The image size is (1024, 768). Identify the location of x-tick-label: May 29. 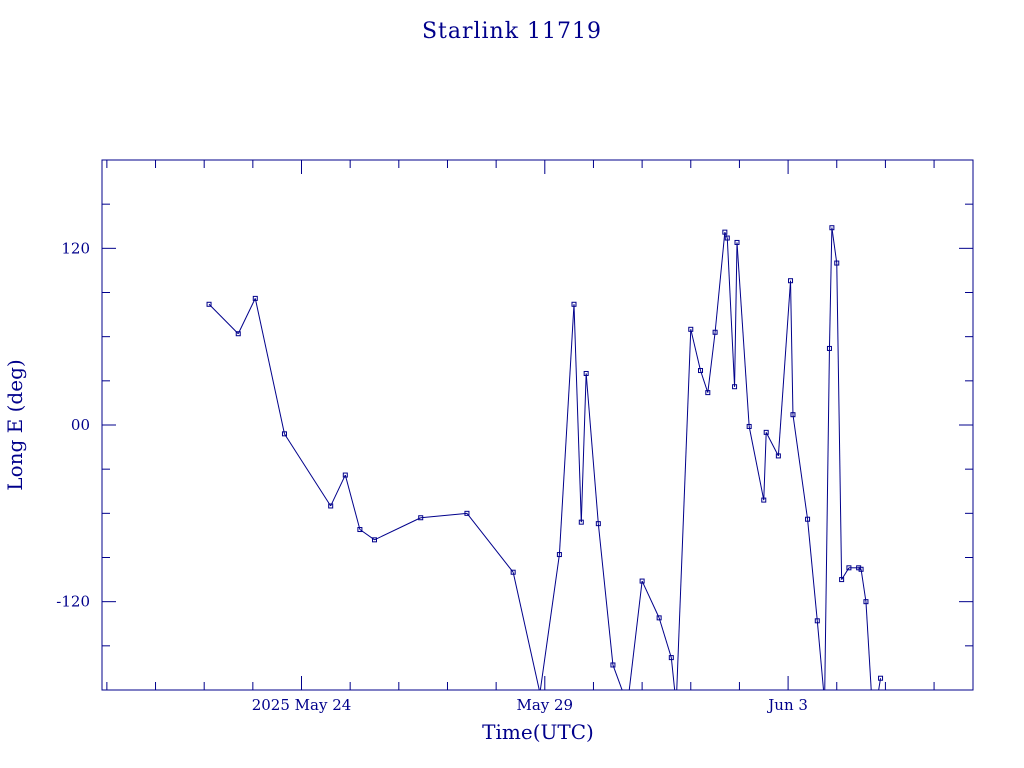
(544, 705).